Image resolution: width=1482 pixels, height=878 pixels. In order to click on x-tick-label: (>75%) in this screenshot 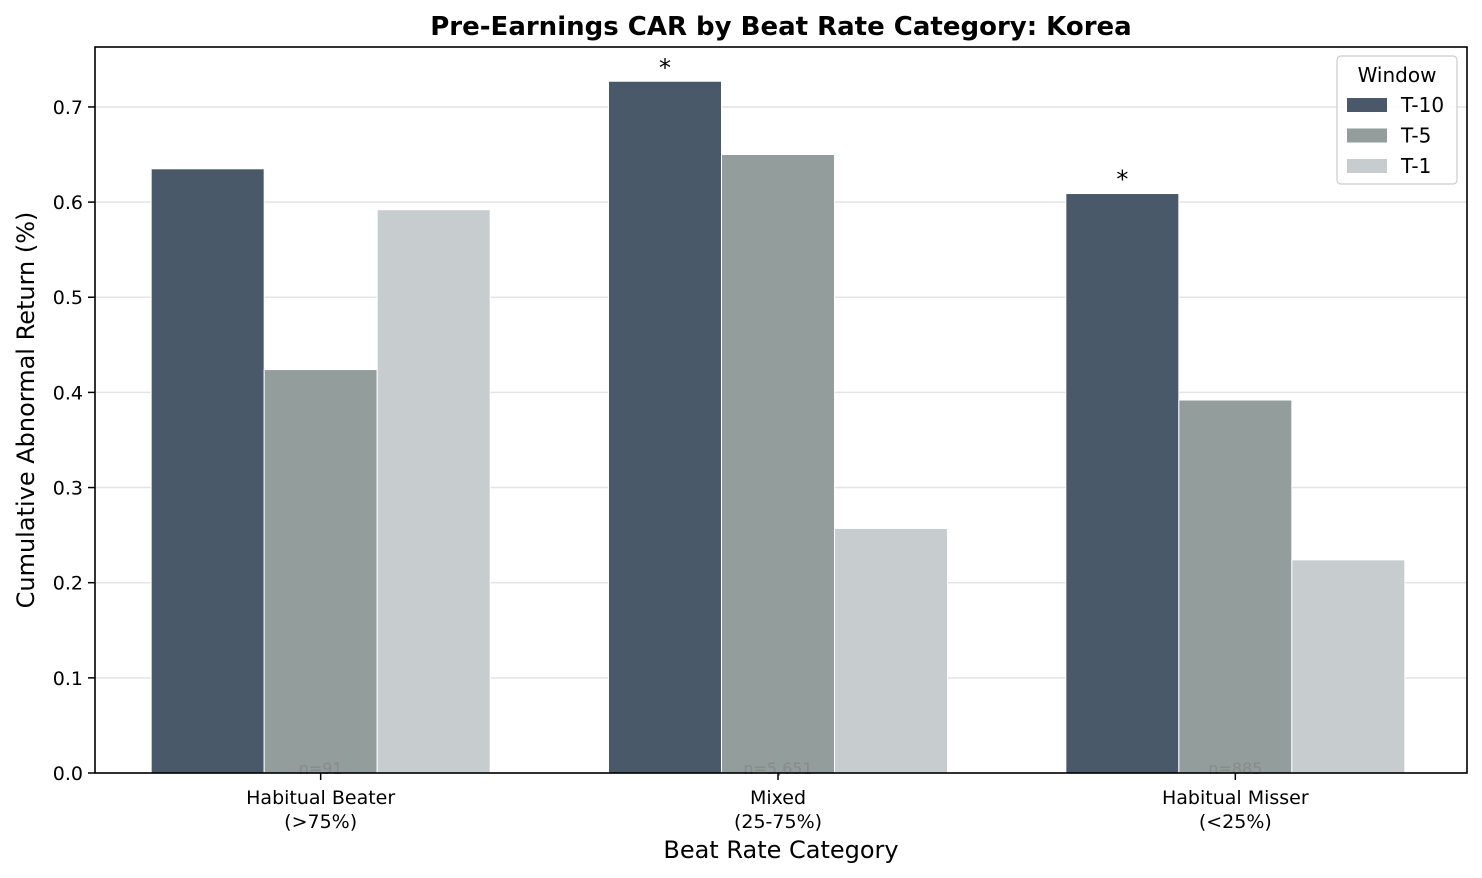, I will do `click(320, 822)`.